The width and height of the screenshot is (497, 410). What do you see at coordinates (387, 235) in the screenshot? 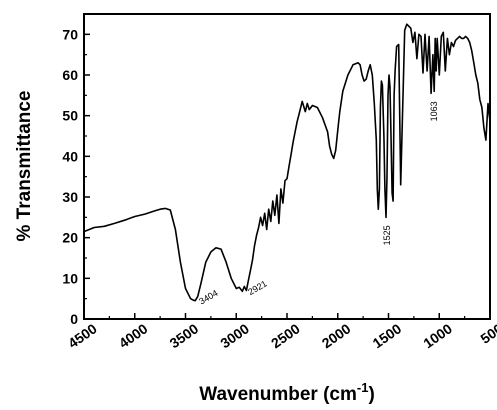
I see `peak-label: 1525` at bounding box center [387, 235].